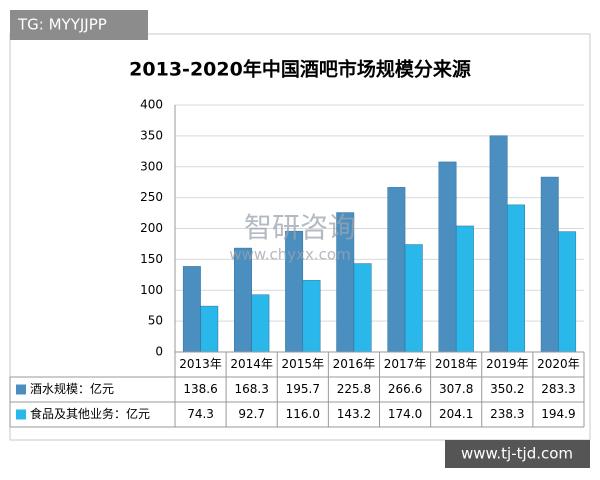 The height and width of the screenshot is (480, 600). Describe the element at coordinates (200, 364) in the screenshot. I see `x-tick-label: 2013年` at that location.